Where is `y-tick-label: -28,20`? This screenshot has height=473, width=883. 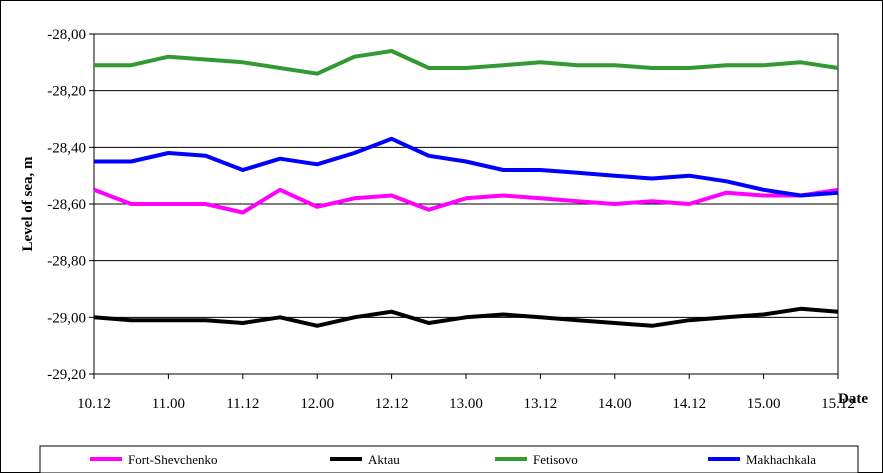 y-tick-label: -28,20 is located at coordinates (66, 92).